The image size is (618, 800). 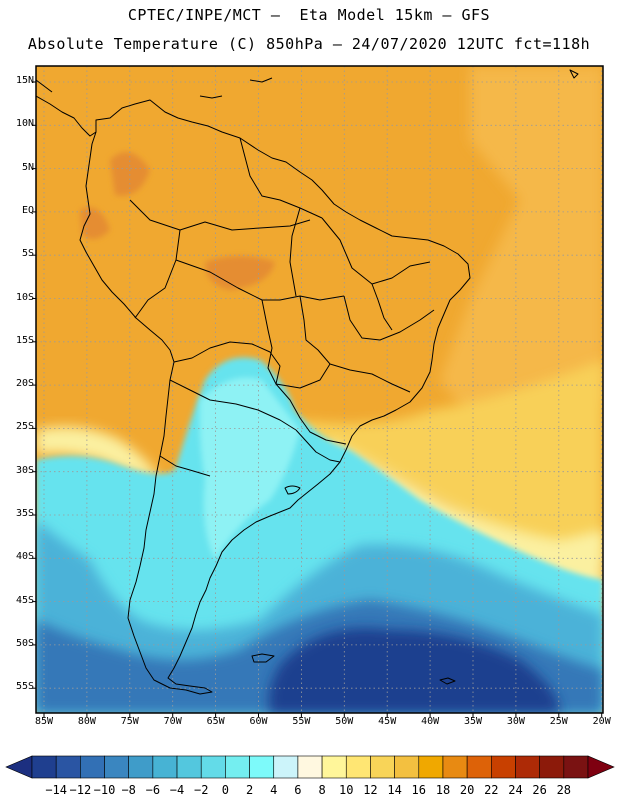 I want to click on colorbar-label: −8, so click(x=128, y=790).